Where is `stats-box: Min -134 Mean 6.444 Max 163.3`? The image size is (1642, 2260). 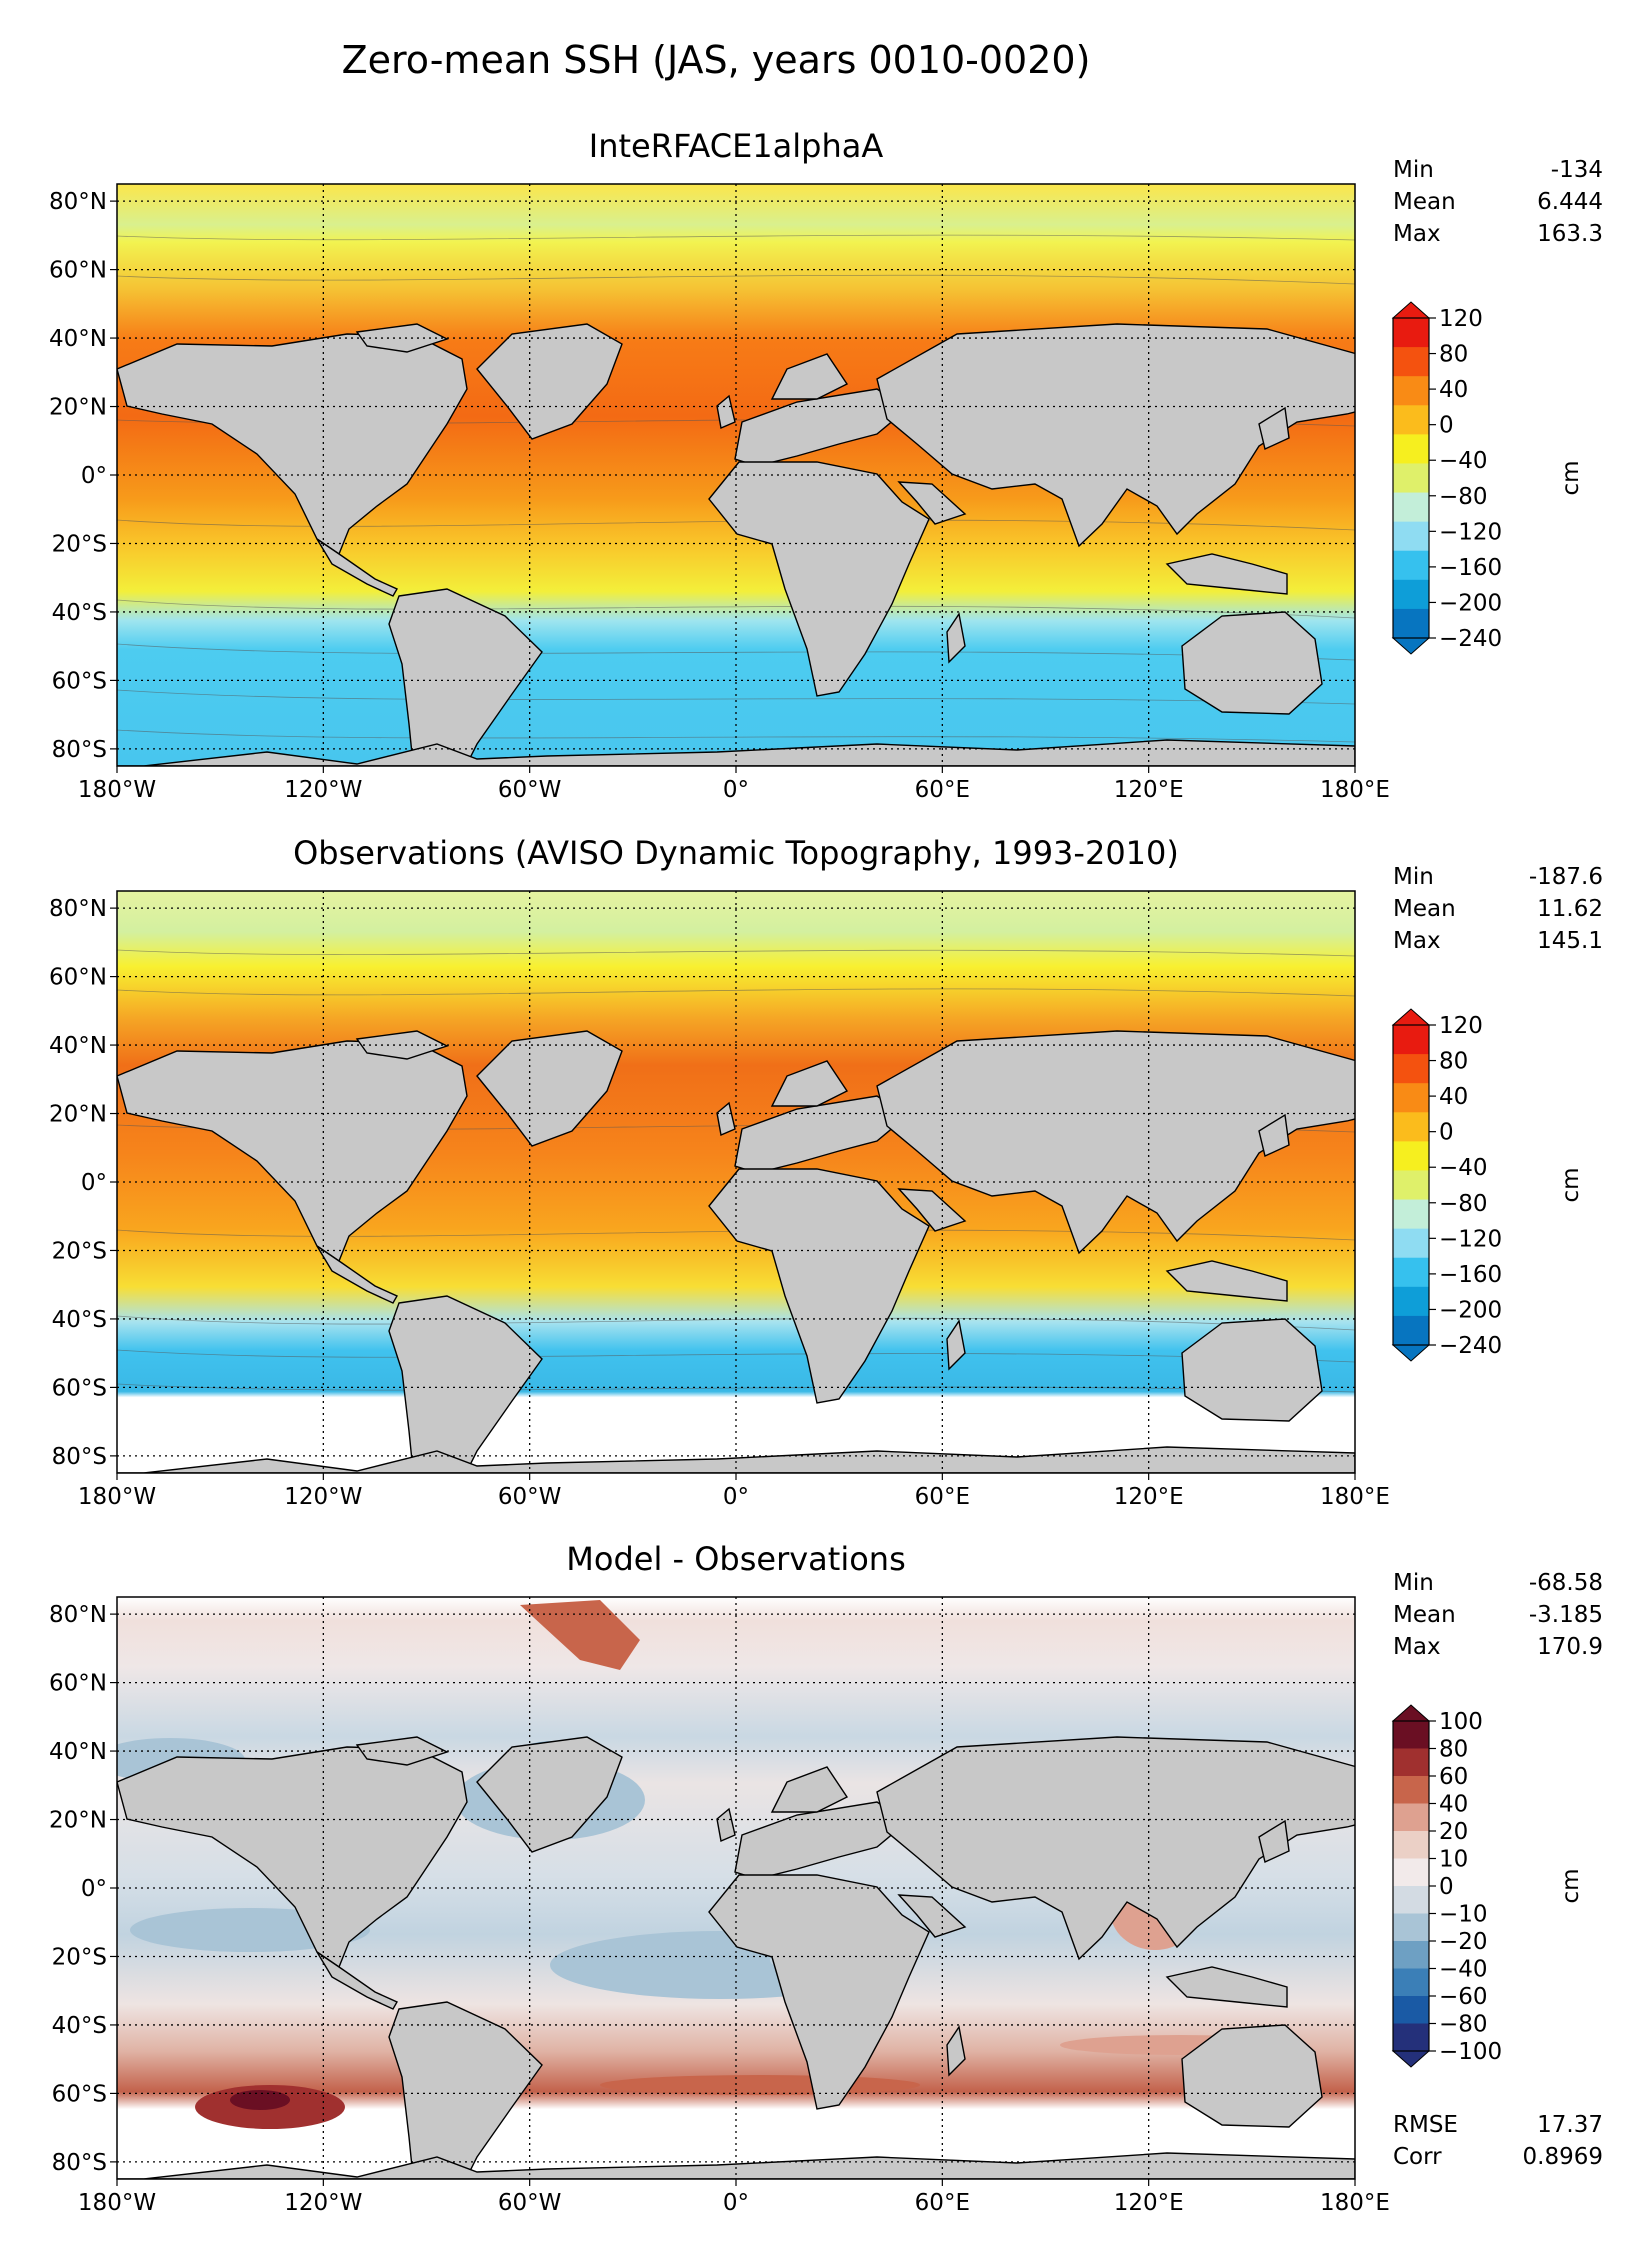
stats-box: Min -134 Mean 6.444 Max 163.3 is located at coordinates (1498, 202).